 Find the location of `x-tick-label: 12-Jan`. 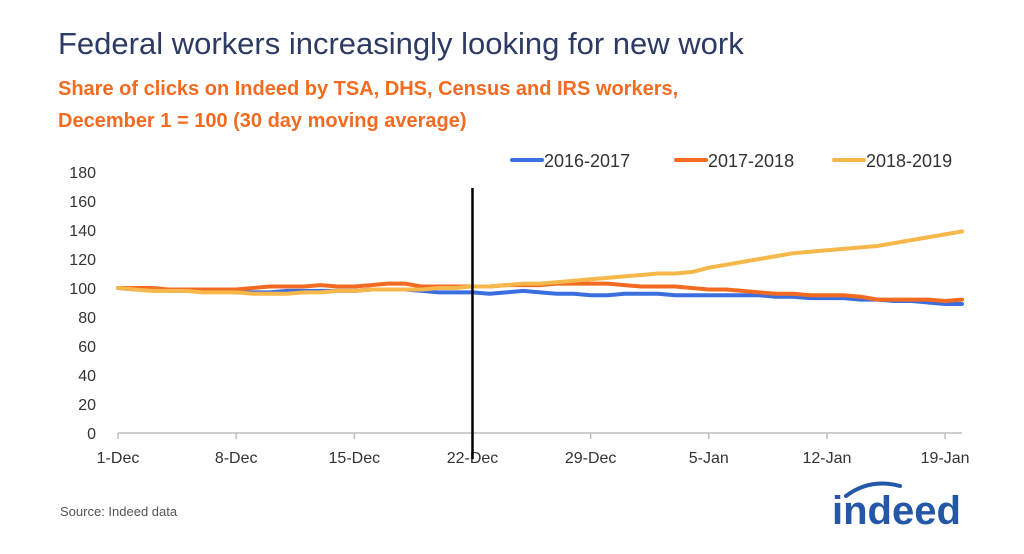

x-tick-label: 12-Jan is located at coordinates (826, 458).